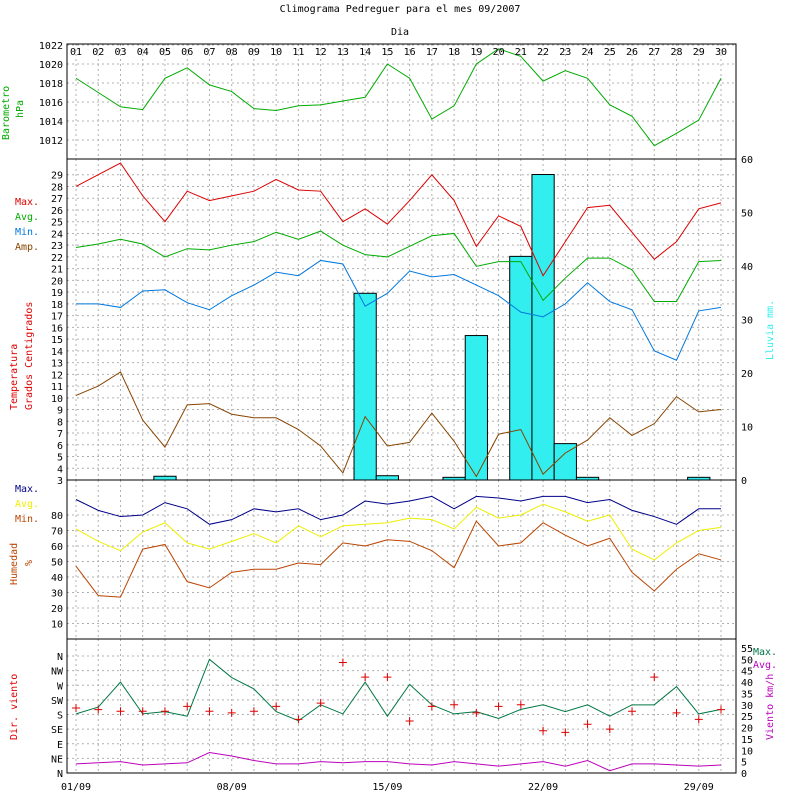  I want to click on pressure-tick-label: 1020, so click(51, 65).